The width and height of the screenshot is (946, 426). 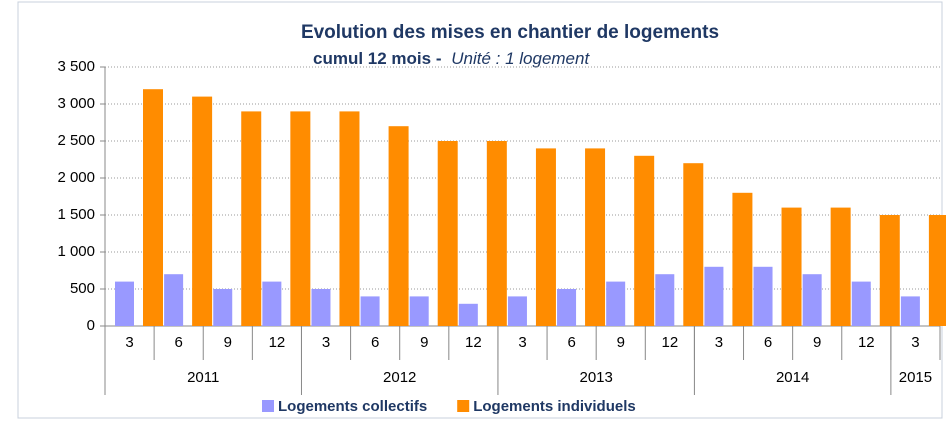 I want to click on legend-label: Logements individuels, so click(x=554, y=406).